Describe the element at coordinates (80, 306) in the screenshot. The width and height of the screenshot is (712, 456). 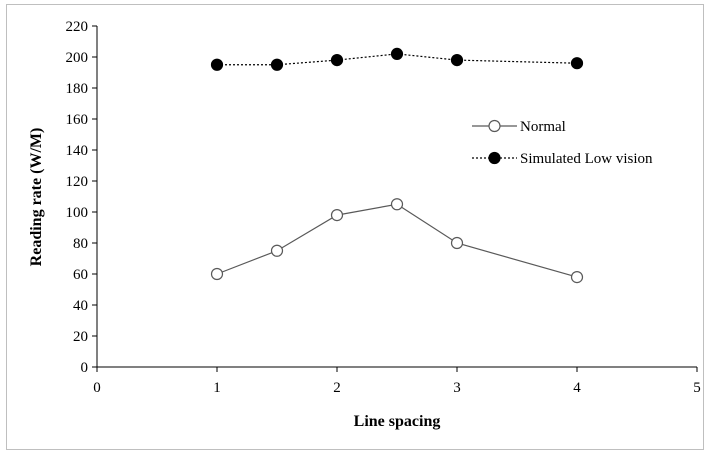
I see `y-tick-label: 40` at that location.